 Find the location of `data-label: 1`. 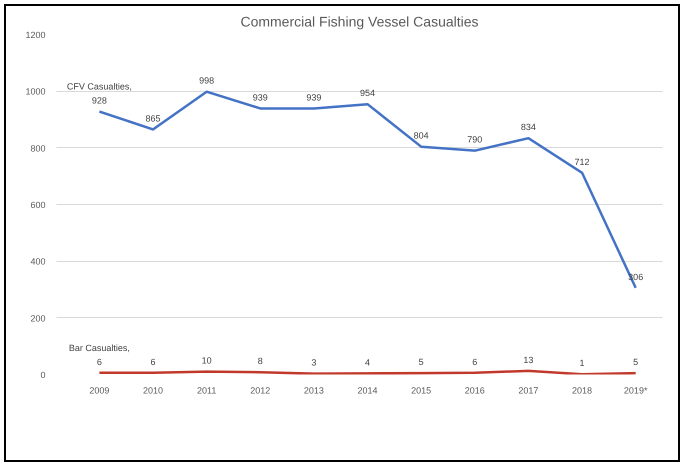

data-label: 1 is located at coordinates (582, 363).